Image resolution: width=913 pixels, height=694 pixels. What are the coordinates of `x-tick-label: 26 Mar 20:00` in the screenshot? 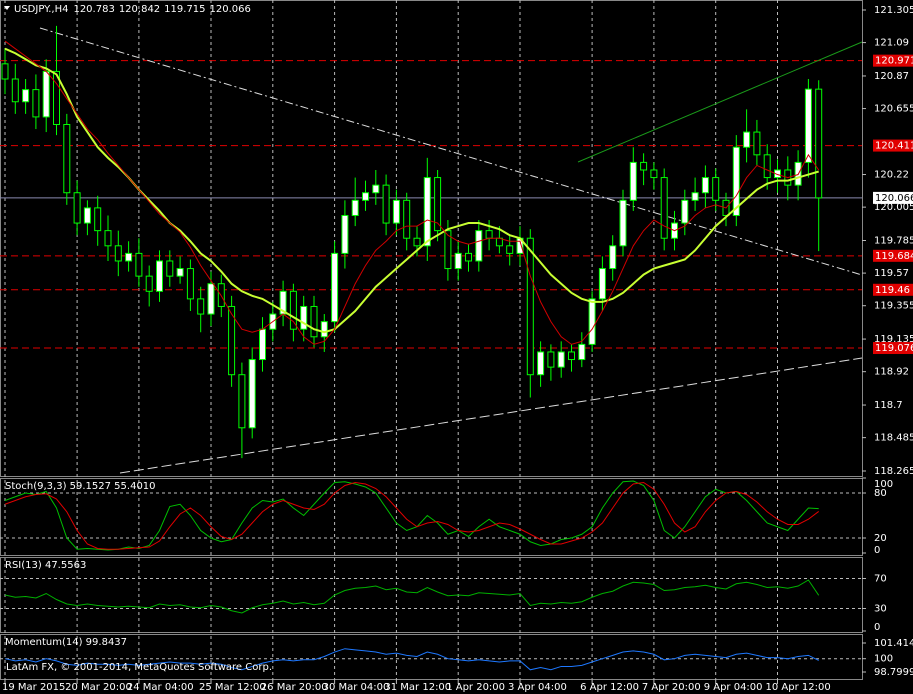 It's located at (294, 687).